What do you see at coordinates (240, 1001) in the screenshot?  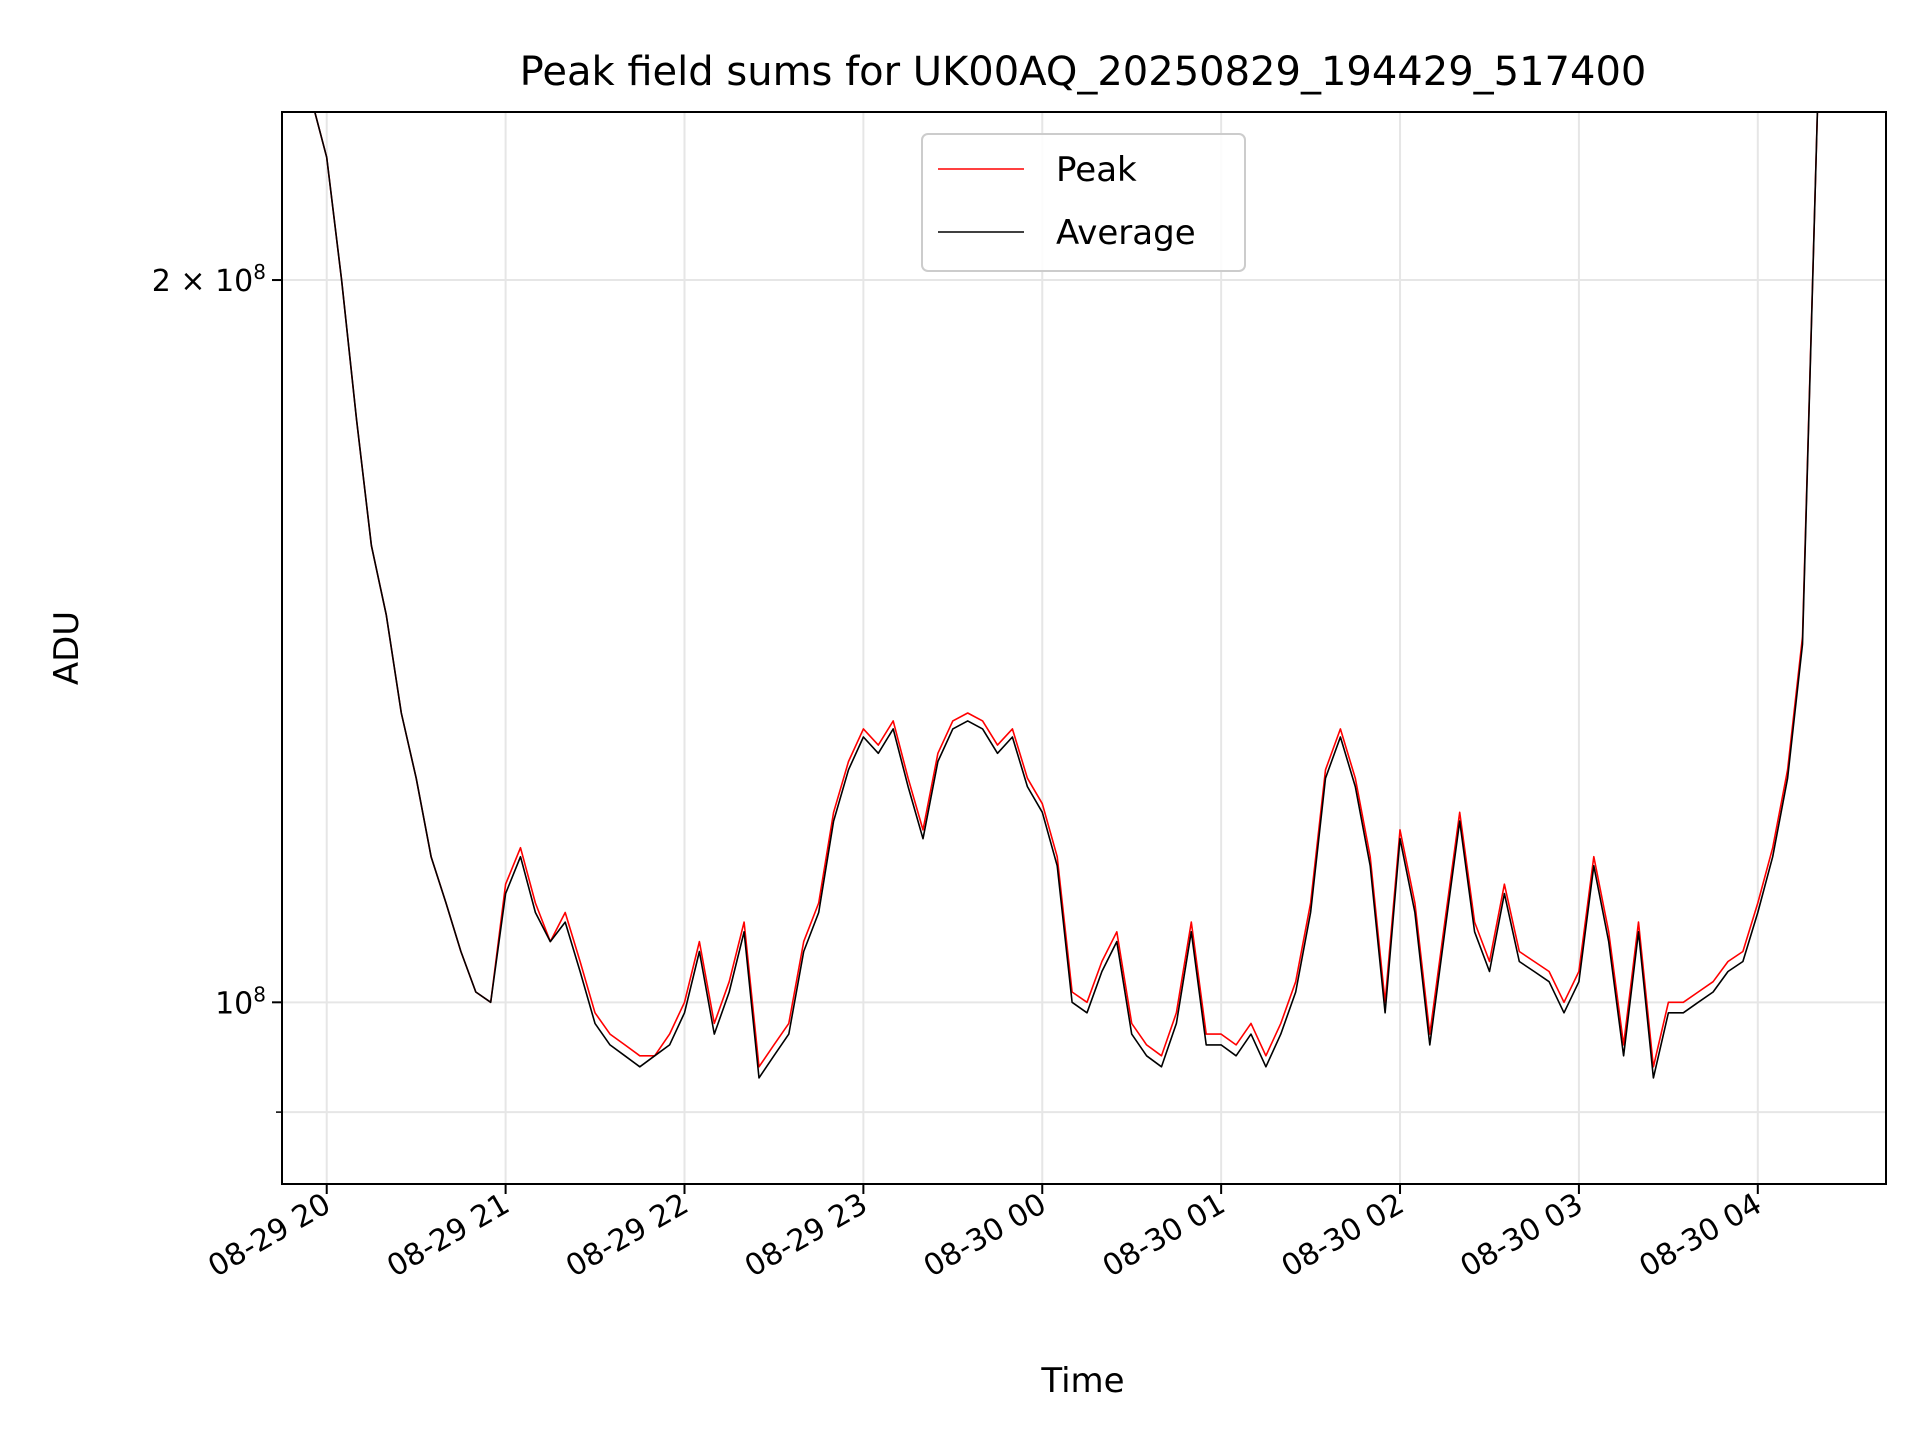 I see `y-tick-label: 108` at bounding box center [240, 1001].